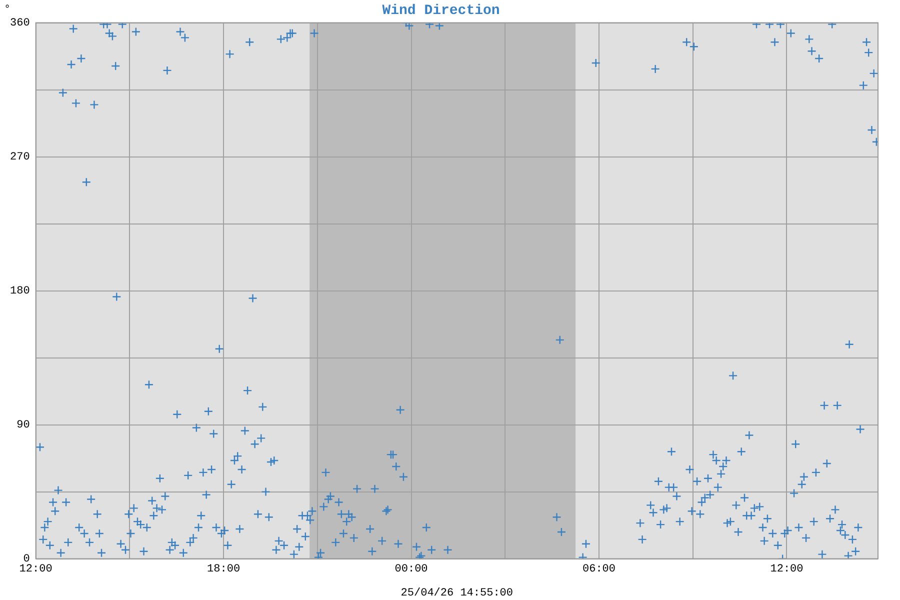  Describe the element at coordinates (411, 569) in the screenshot. I see `x-tick-label: 00:00` at that location.